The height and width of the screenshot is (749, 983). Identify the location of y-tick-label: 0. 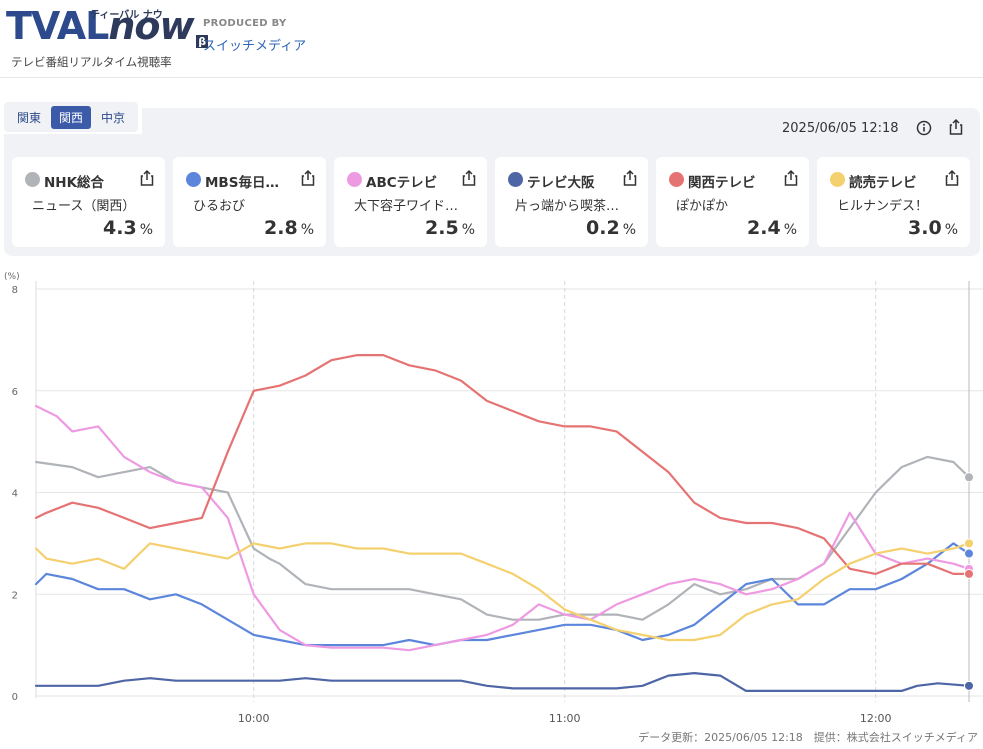
(15, 697).